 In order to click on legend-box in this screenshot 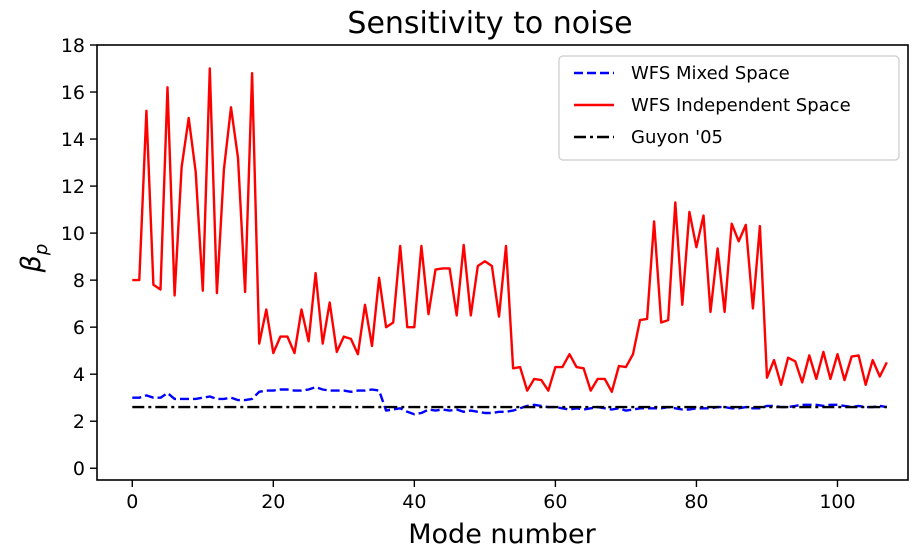, I will do `click(729, 108)`.